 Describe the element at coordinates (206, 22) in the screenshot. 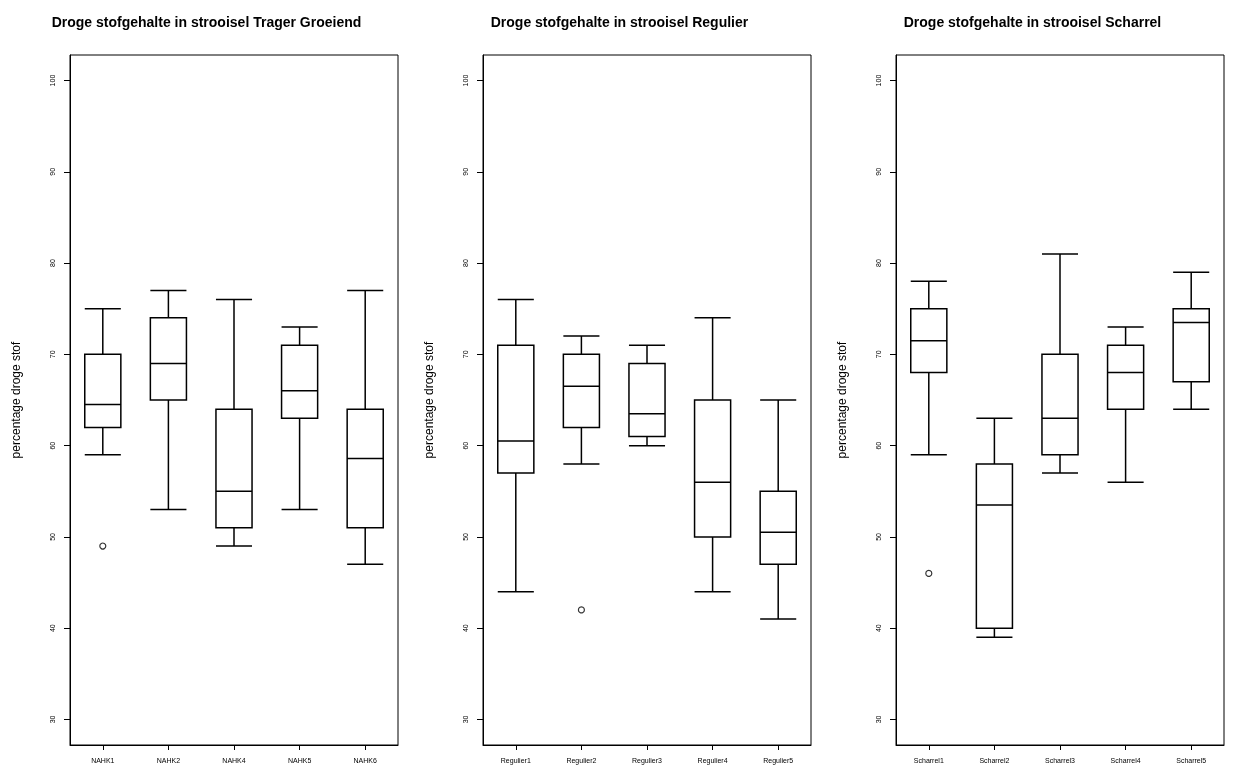

I see `chart-title: Droge stofgehalte in strooisel Trager Groeiend` at that location.